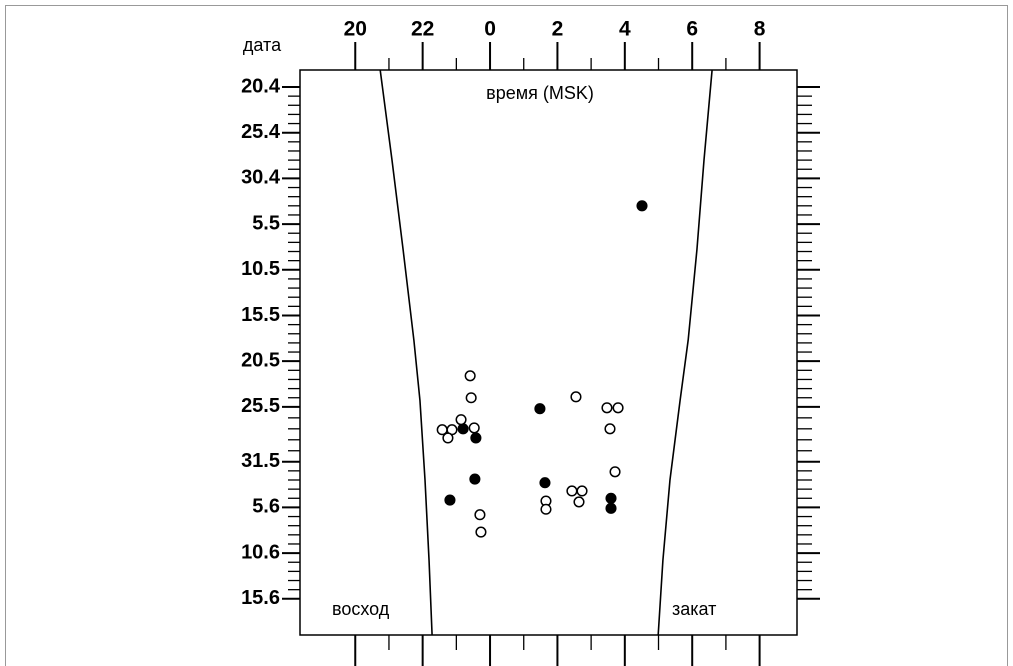 The height and width of the screenshot is (666, 1013). Describe the element at coordinates (261, 178) in the screenshot. I see `y-tick-label: 30.4` at that location.